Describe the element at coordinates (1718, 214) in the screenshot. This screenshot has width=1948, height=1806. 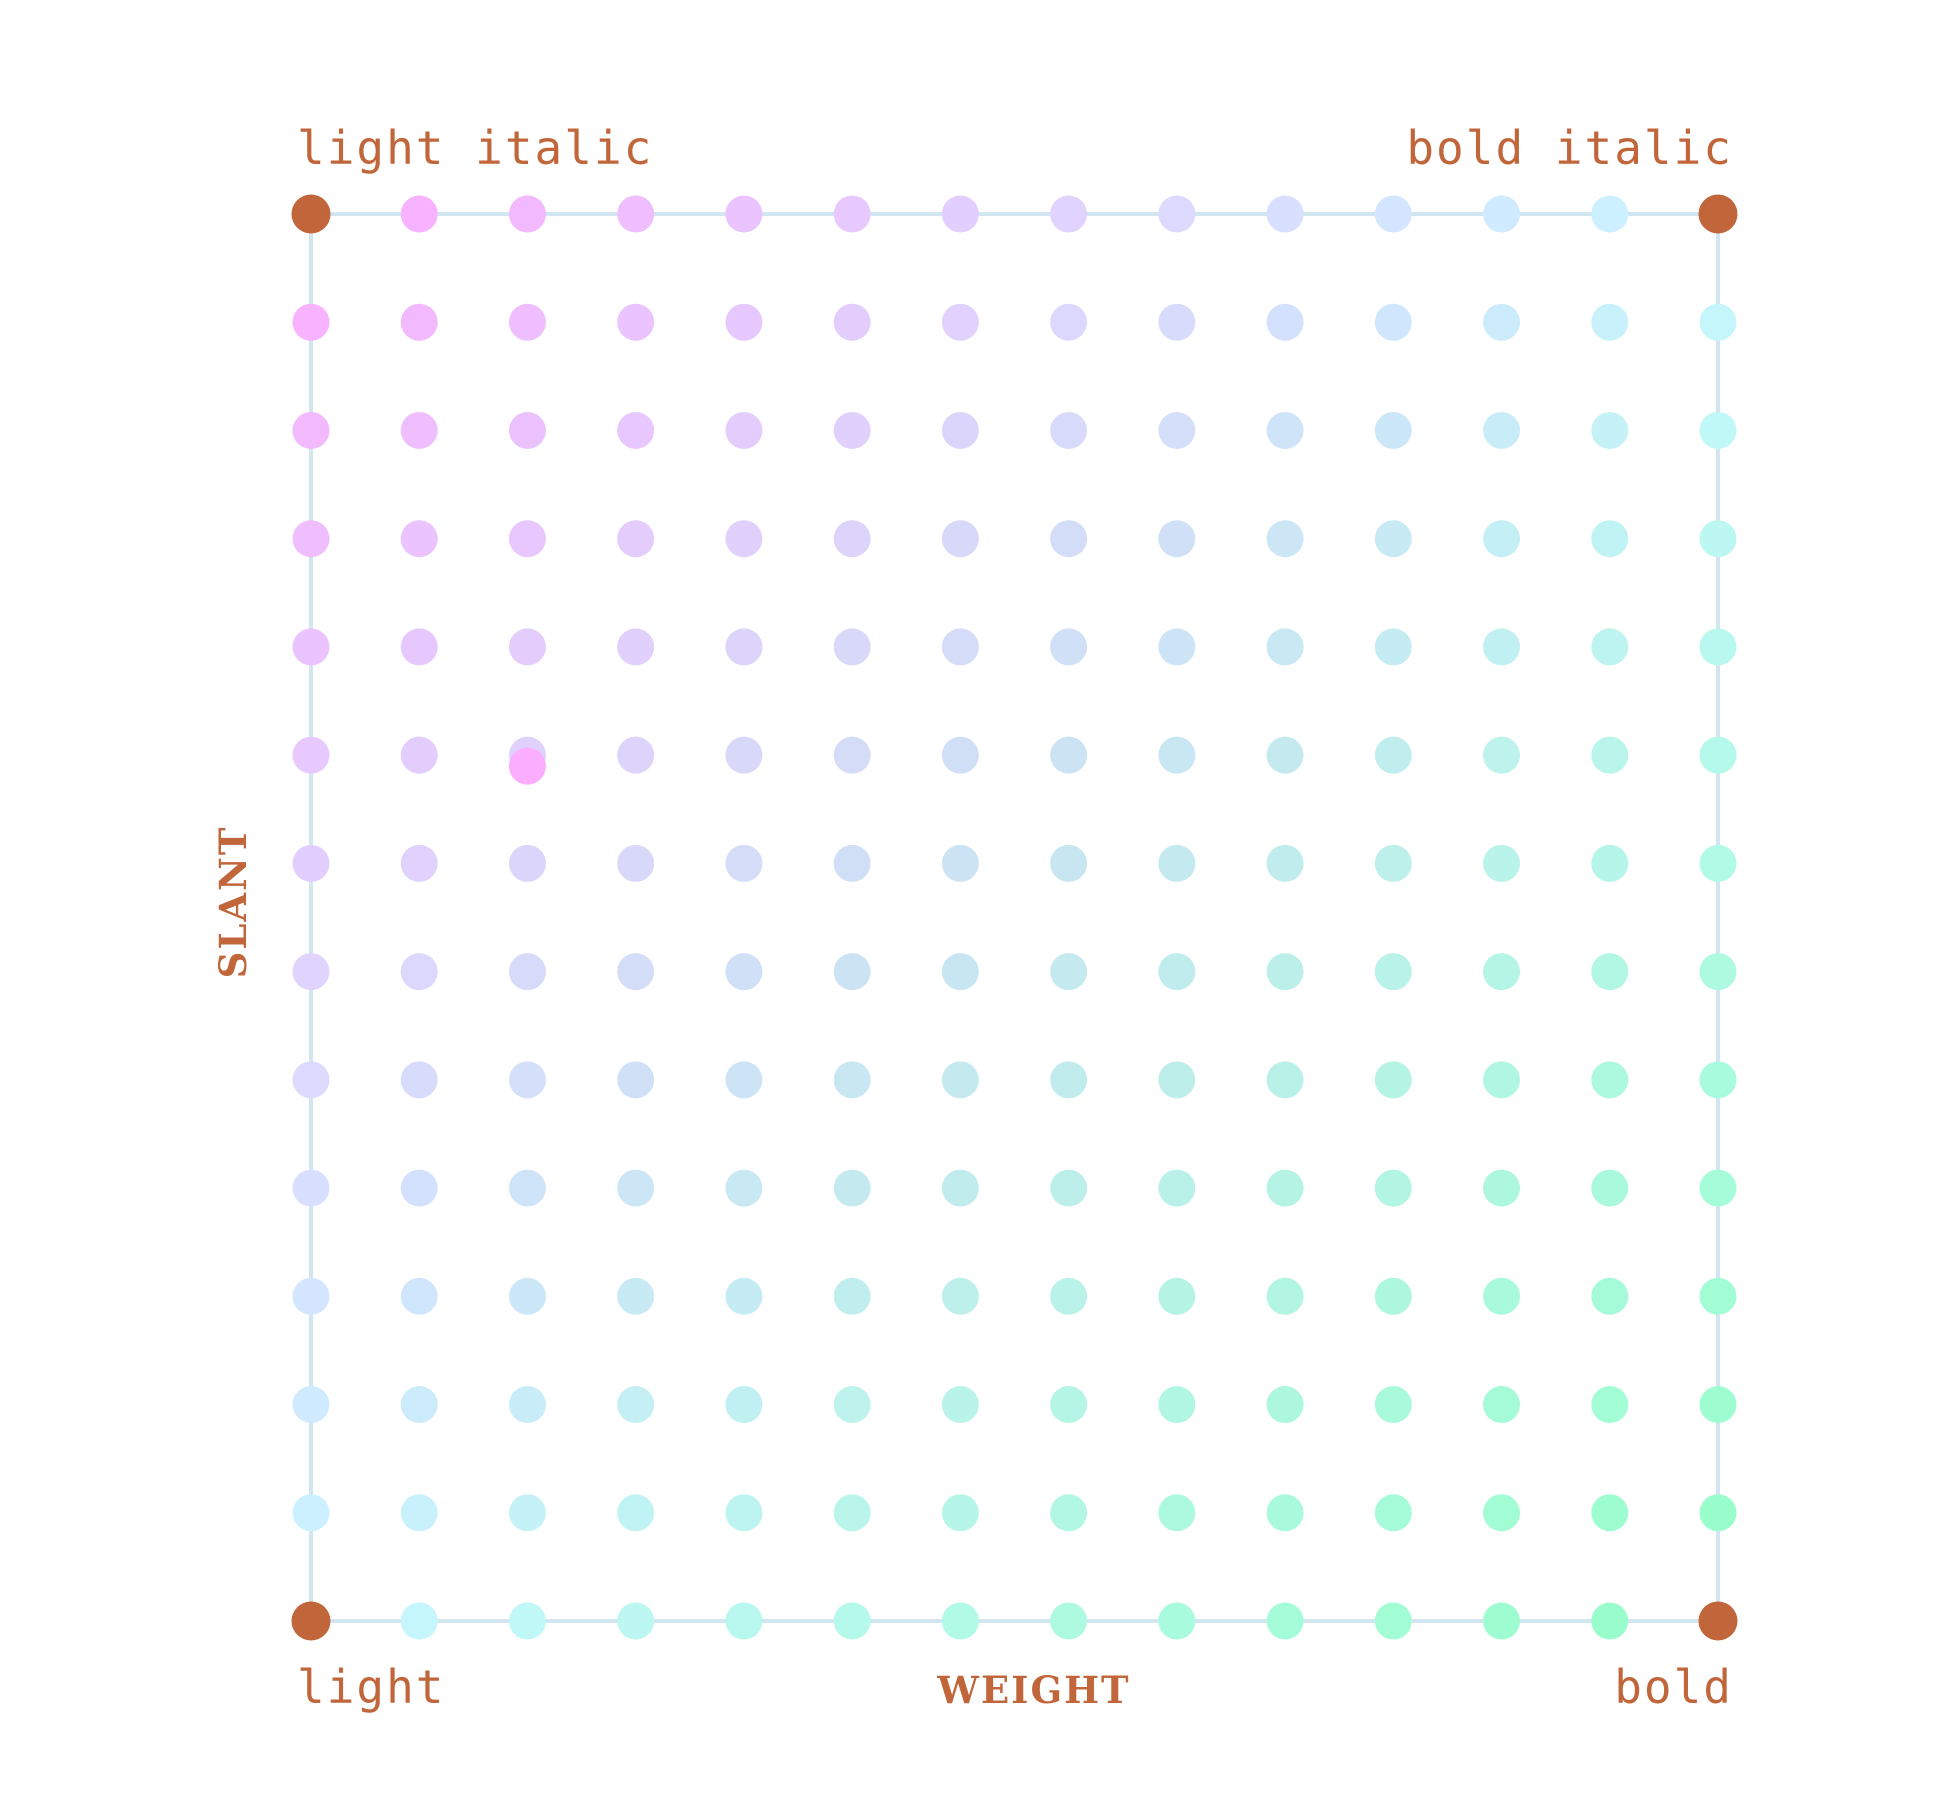
I see `corner-dot-bold-italic` at that location.